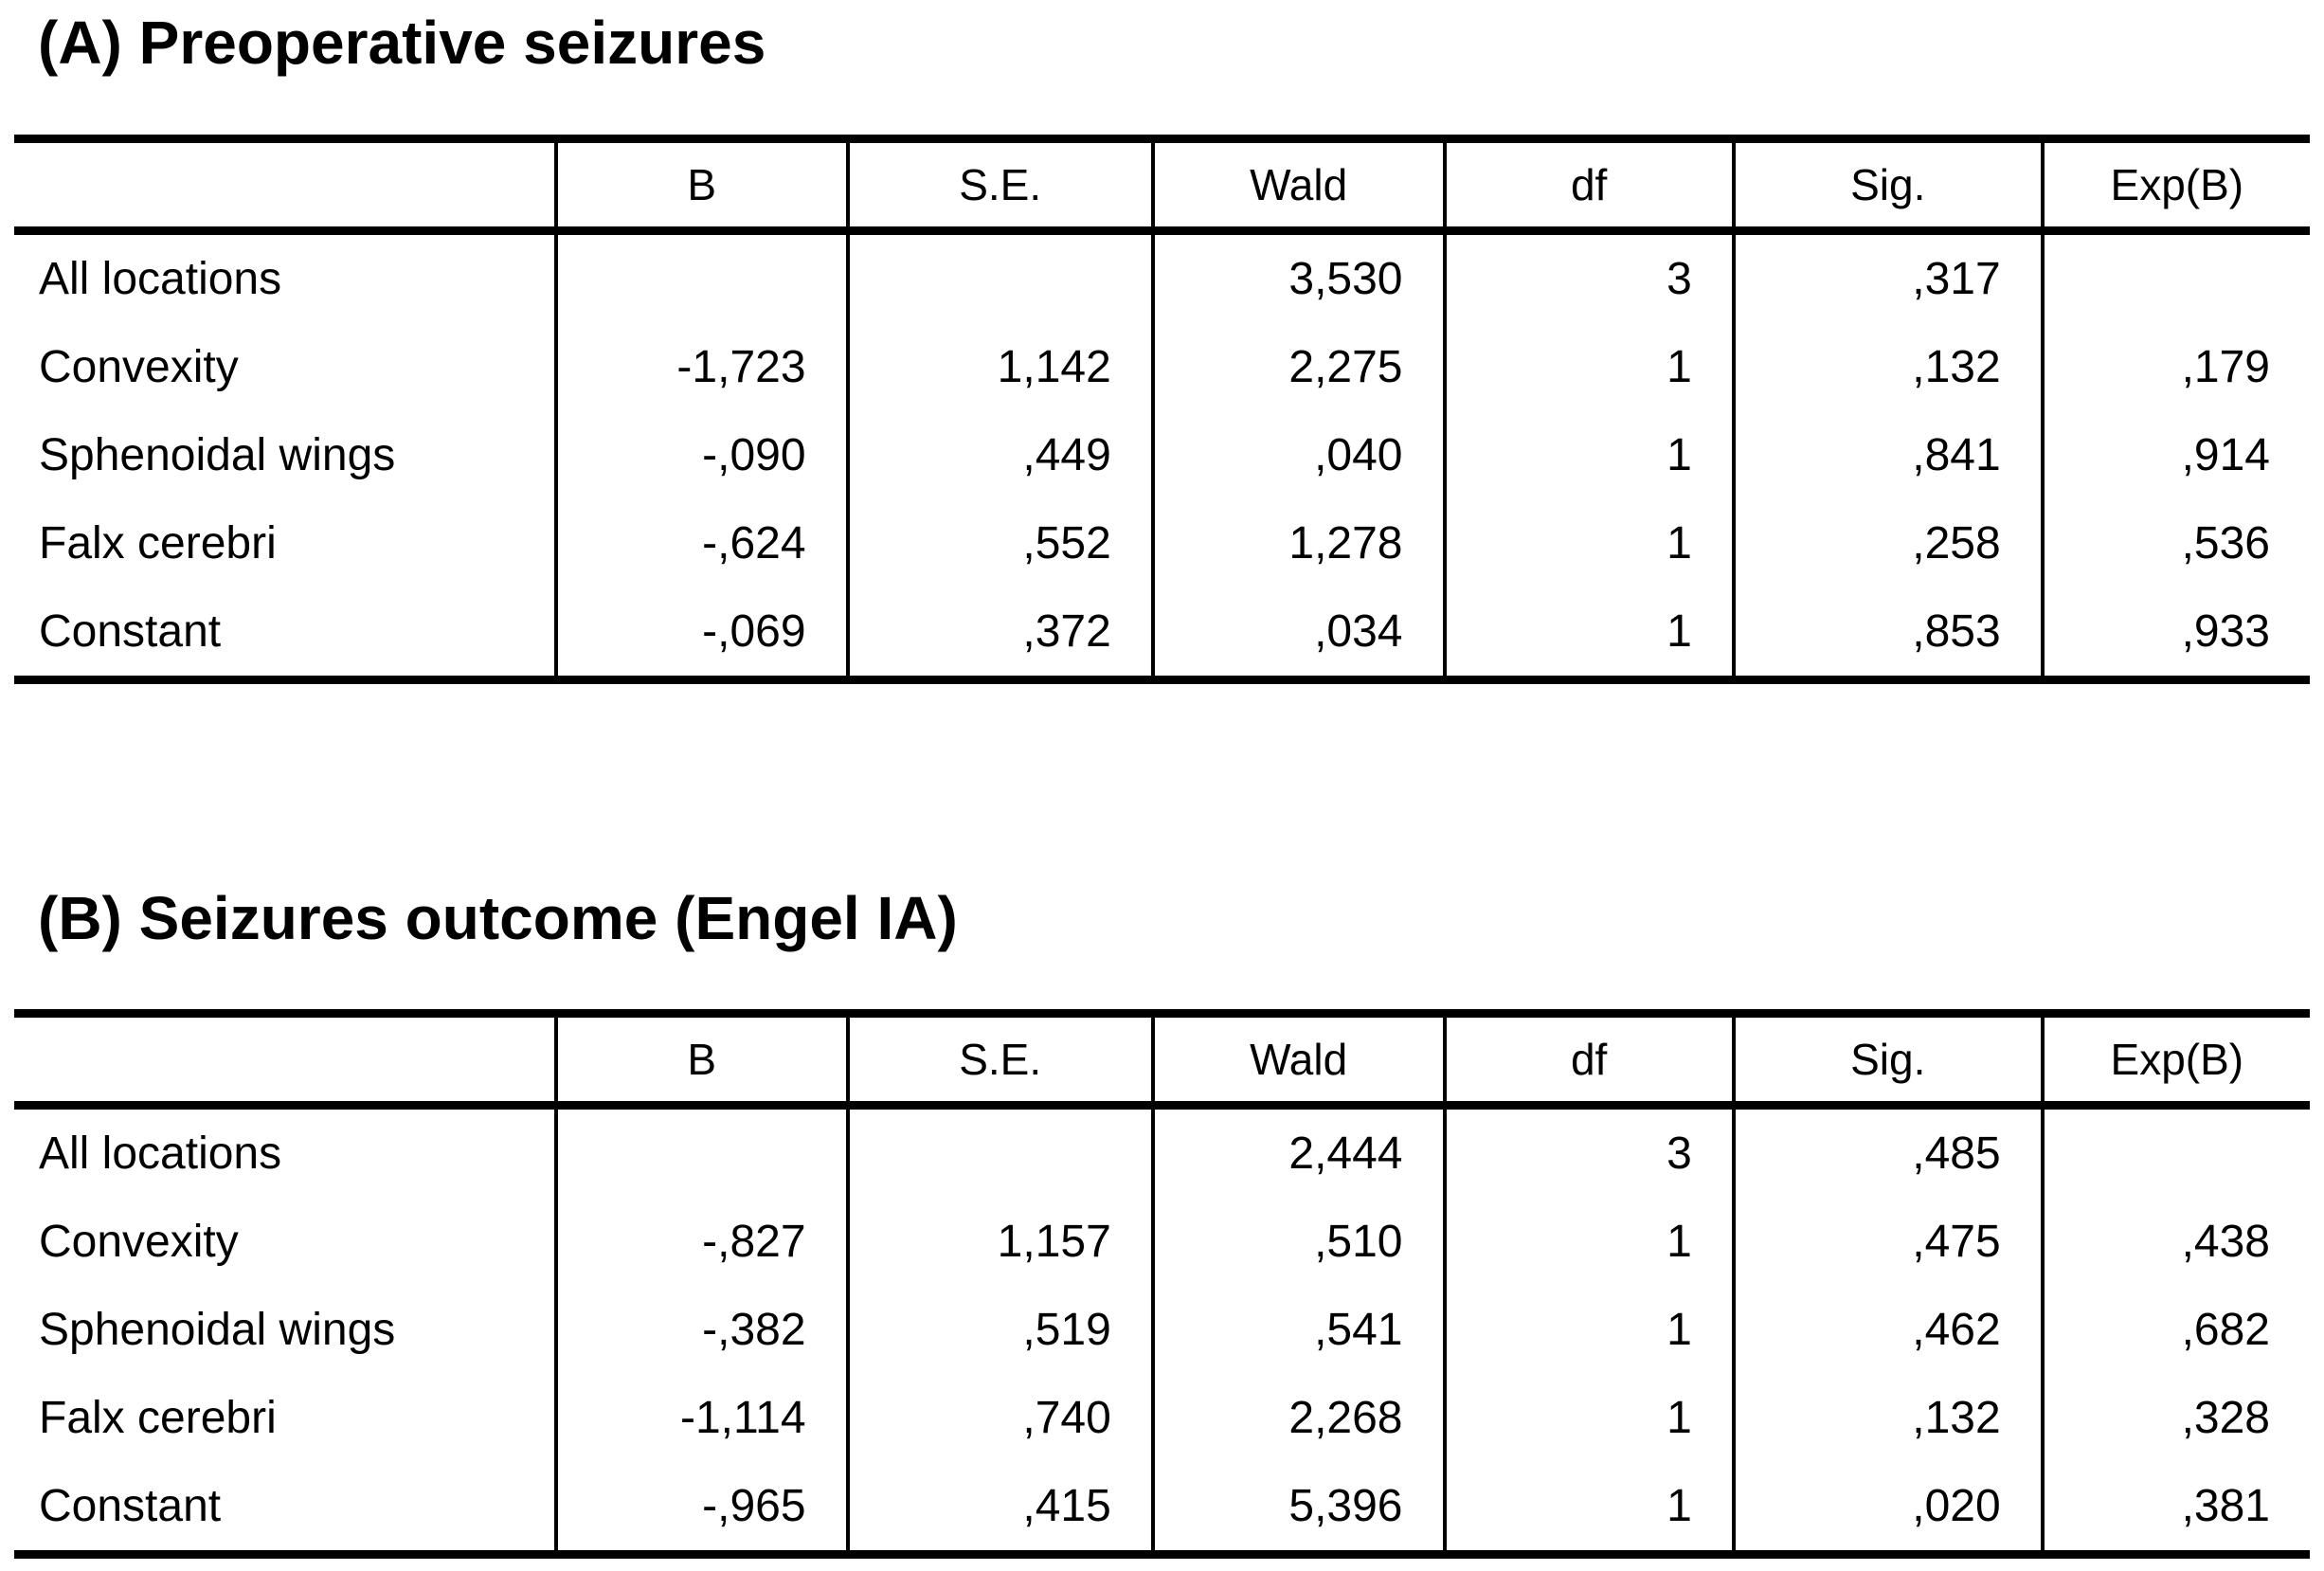 Image resolution: width=2324 pixels, height=1571 pixels. Describe the element at coordinates (999, 367) in the screenshot. I see `value-cell-se: 1,142` at that location.